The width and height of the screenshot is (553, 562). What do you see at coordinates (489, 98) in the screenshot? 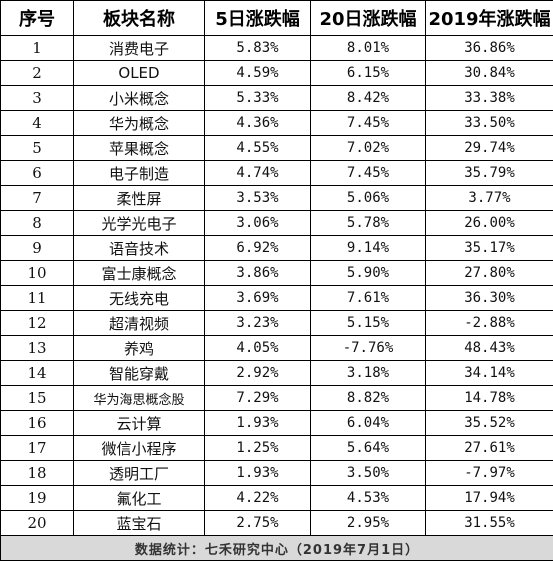
I see `cell-2019-change: 33.38%` at bounding box center [489, 98].